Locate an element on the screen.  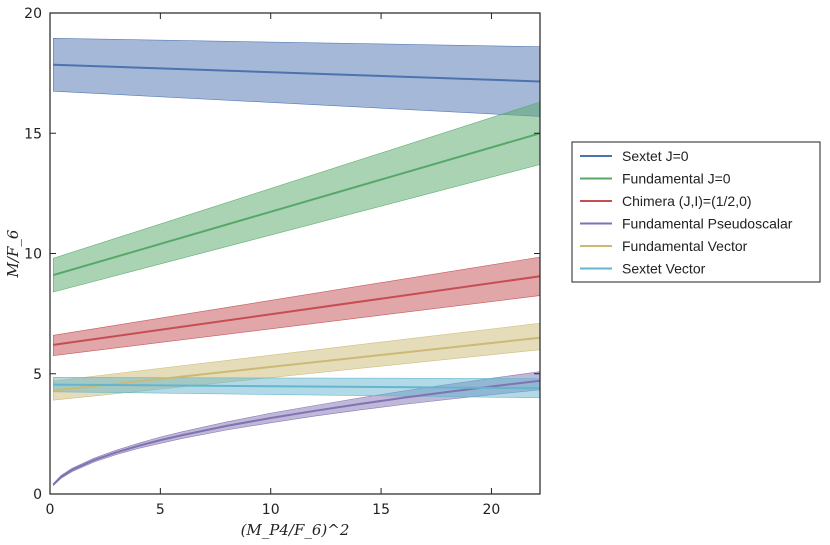
x-tick-label-5: 5 is located at coordinates (160, 510).